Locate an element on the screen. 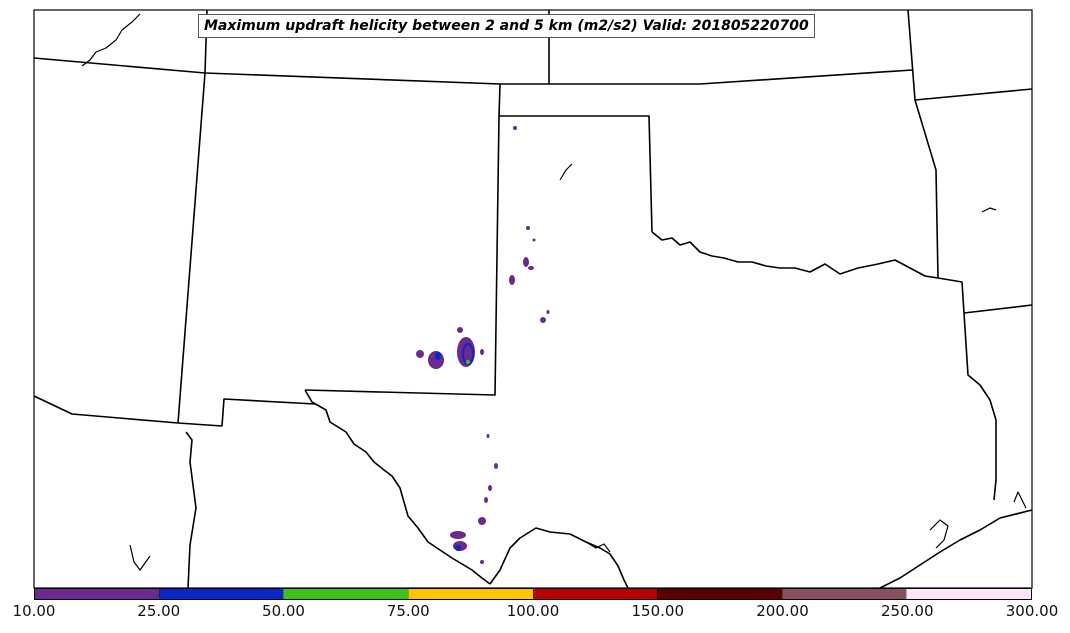  helicity-swaths is located at coordinates (483, 345).